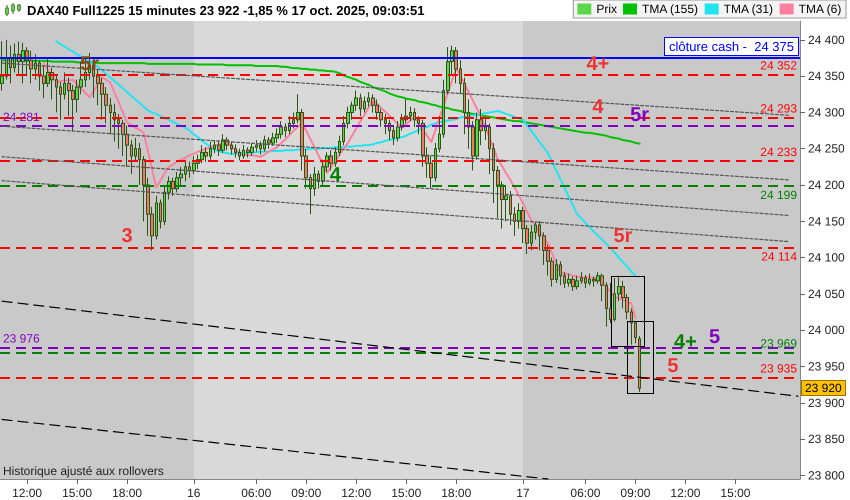 Image resolution: width=850 pixels, height=500 pixels. Describe the element at coordinates (335, 175) in the screenshot. I see `annotation: 4` at that location.